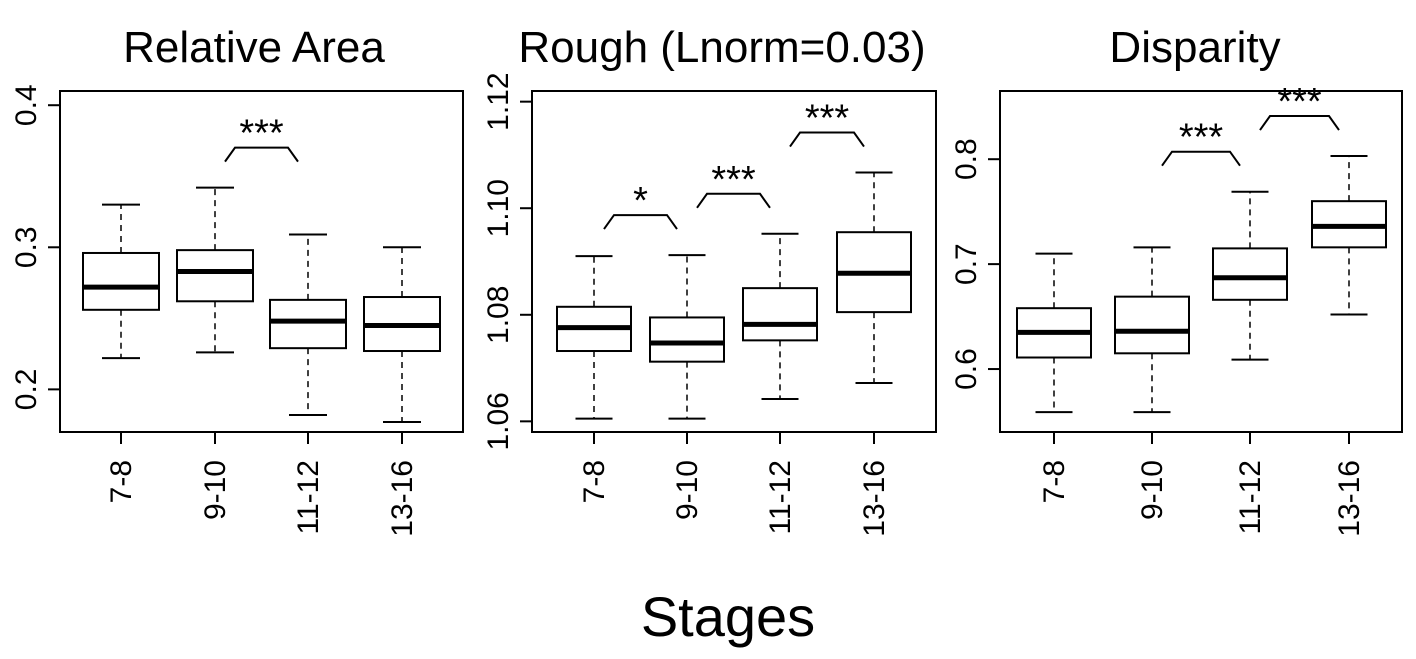  Describe the element at coordinates (498, 101) in the screenshot. I see `y-tick-label: 1.12` at that location.